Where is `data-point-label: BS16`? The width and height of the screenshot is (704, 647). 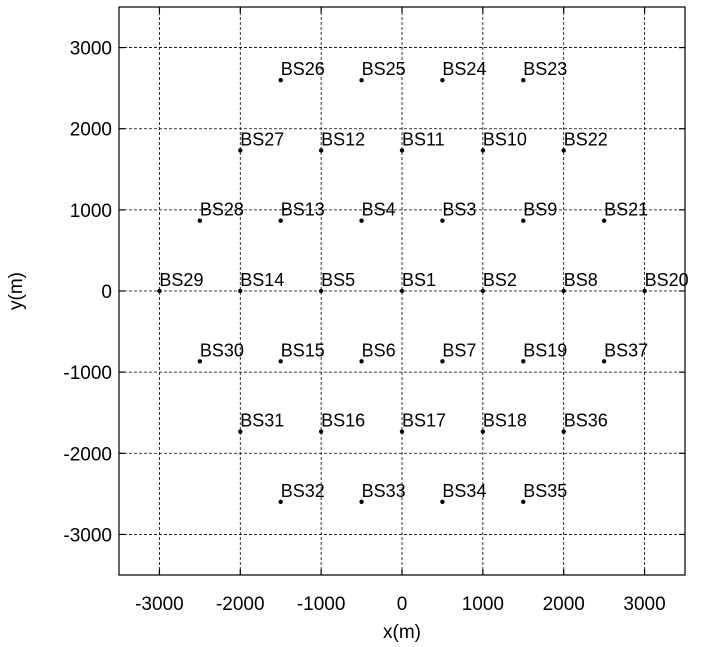
data-point-label: BS16 is located at coordinates (343, 421).